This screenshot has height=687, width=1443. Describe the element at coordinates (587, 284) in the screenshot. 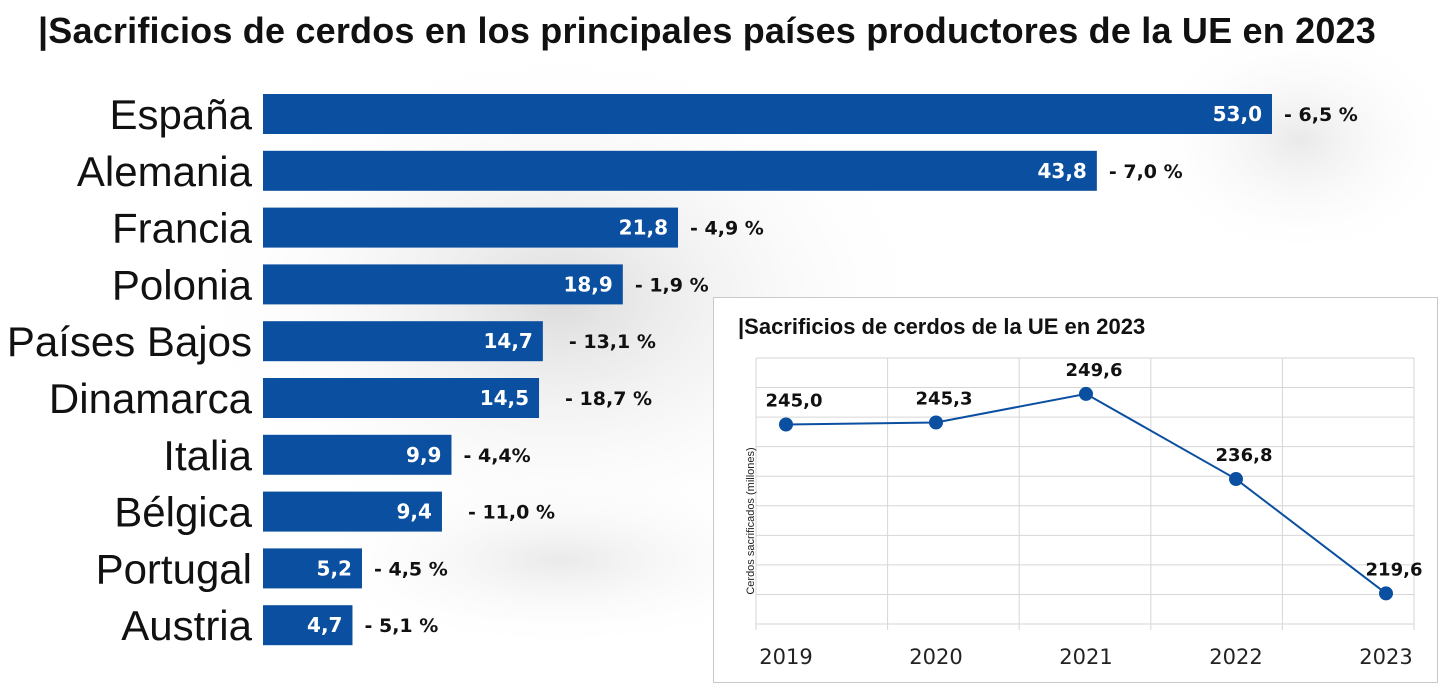

I see `bar-value-label: 18,9` at that location.